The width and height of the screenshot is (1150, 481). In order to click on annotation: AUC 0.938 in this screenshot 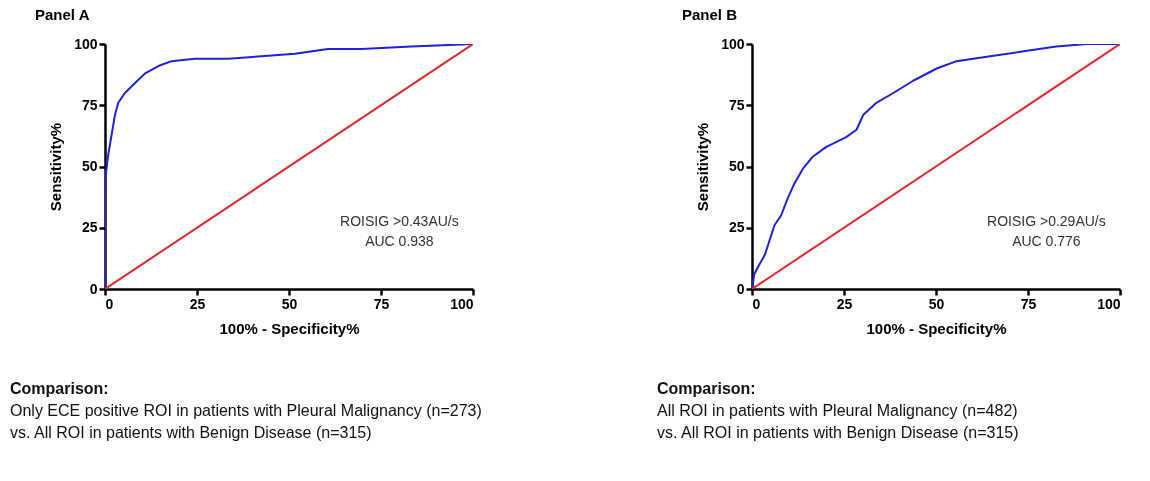, I will do `click(399, 240)`.